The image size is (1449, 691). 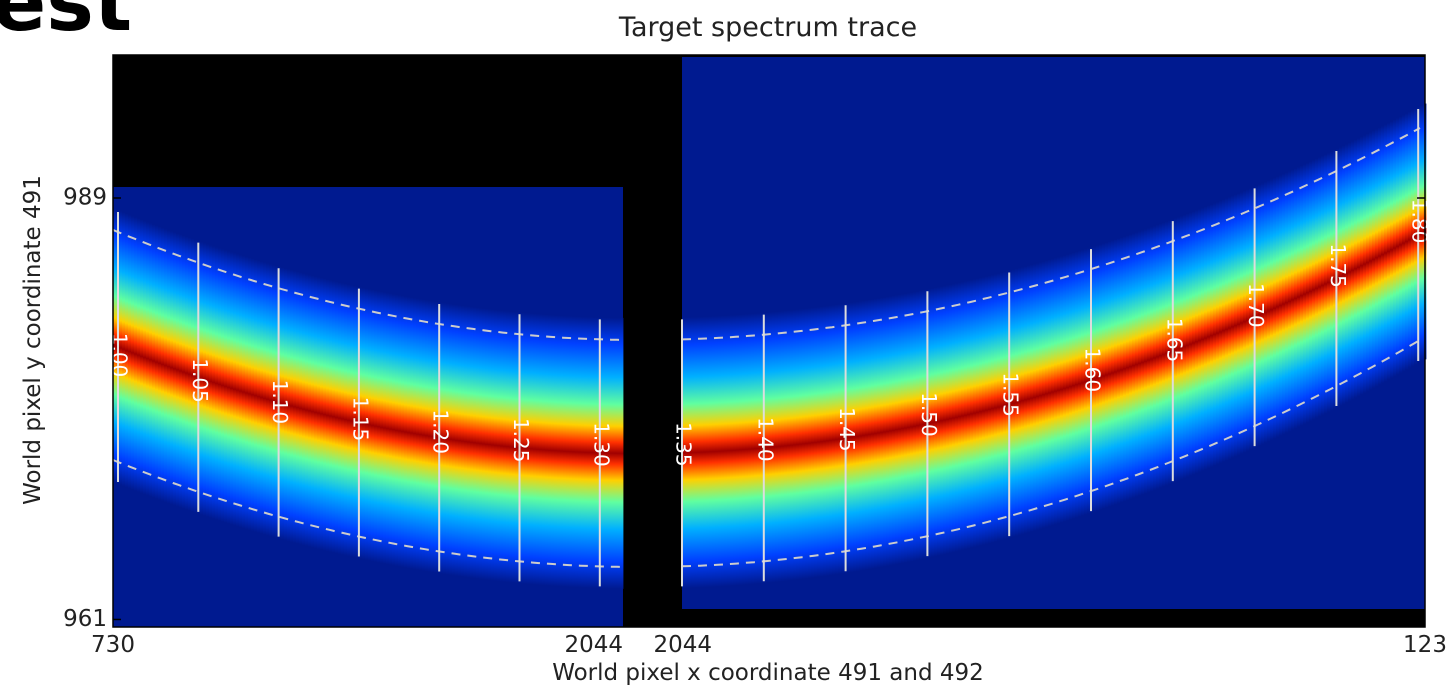 What do you see at coordinates (767, 27) in the screenshot?
I see `chart-title: Target spectrum trace` at bounding box center [767, 27].